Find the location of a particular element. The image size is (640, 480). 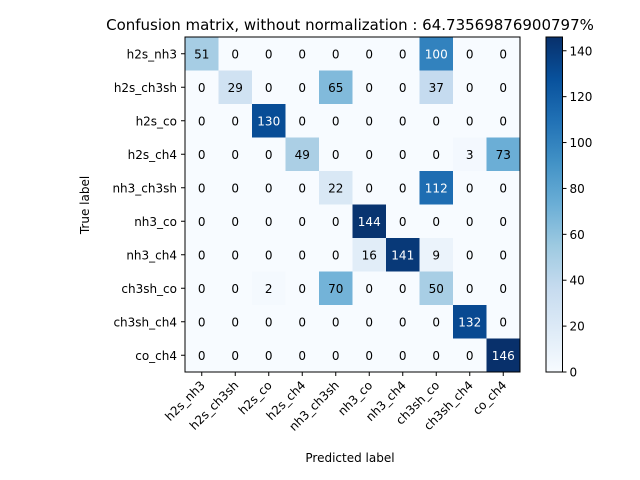

cell-value: 22 is located at coordinates (335, 188).